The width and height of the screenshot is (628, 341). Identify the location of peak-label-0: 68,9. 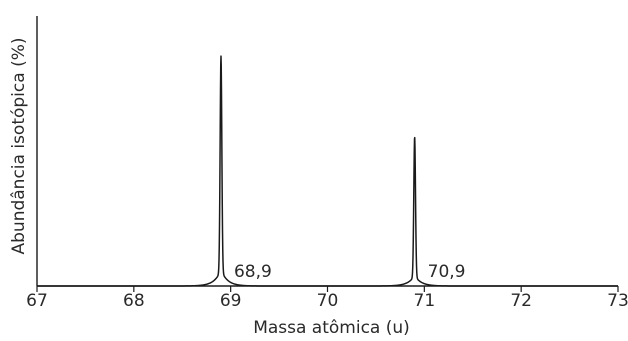
(253, 272).